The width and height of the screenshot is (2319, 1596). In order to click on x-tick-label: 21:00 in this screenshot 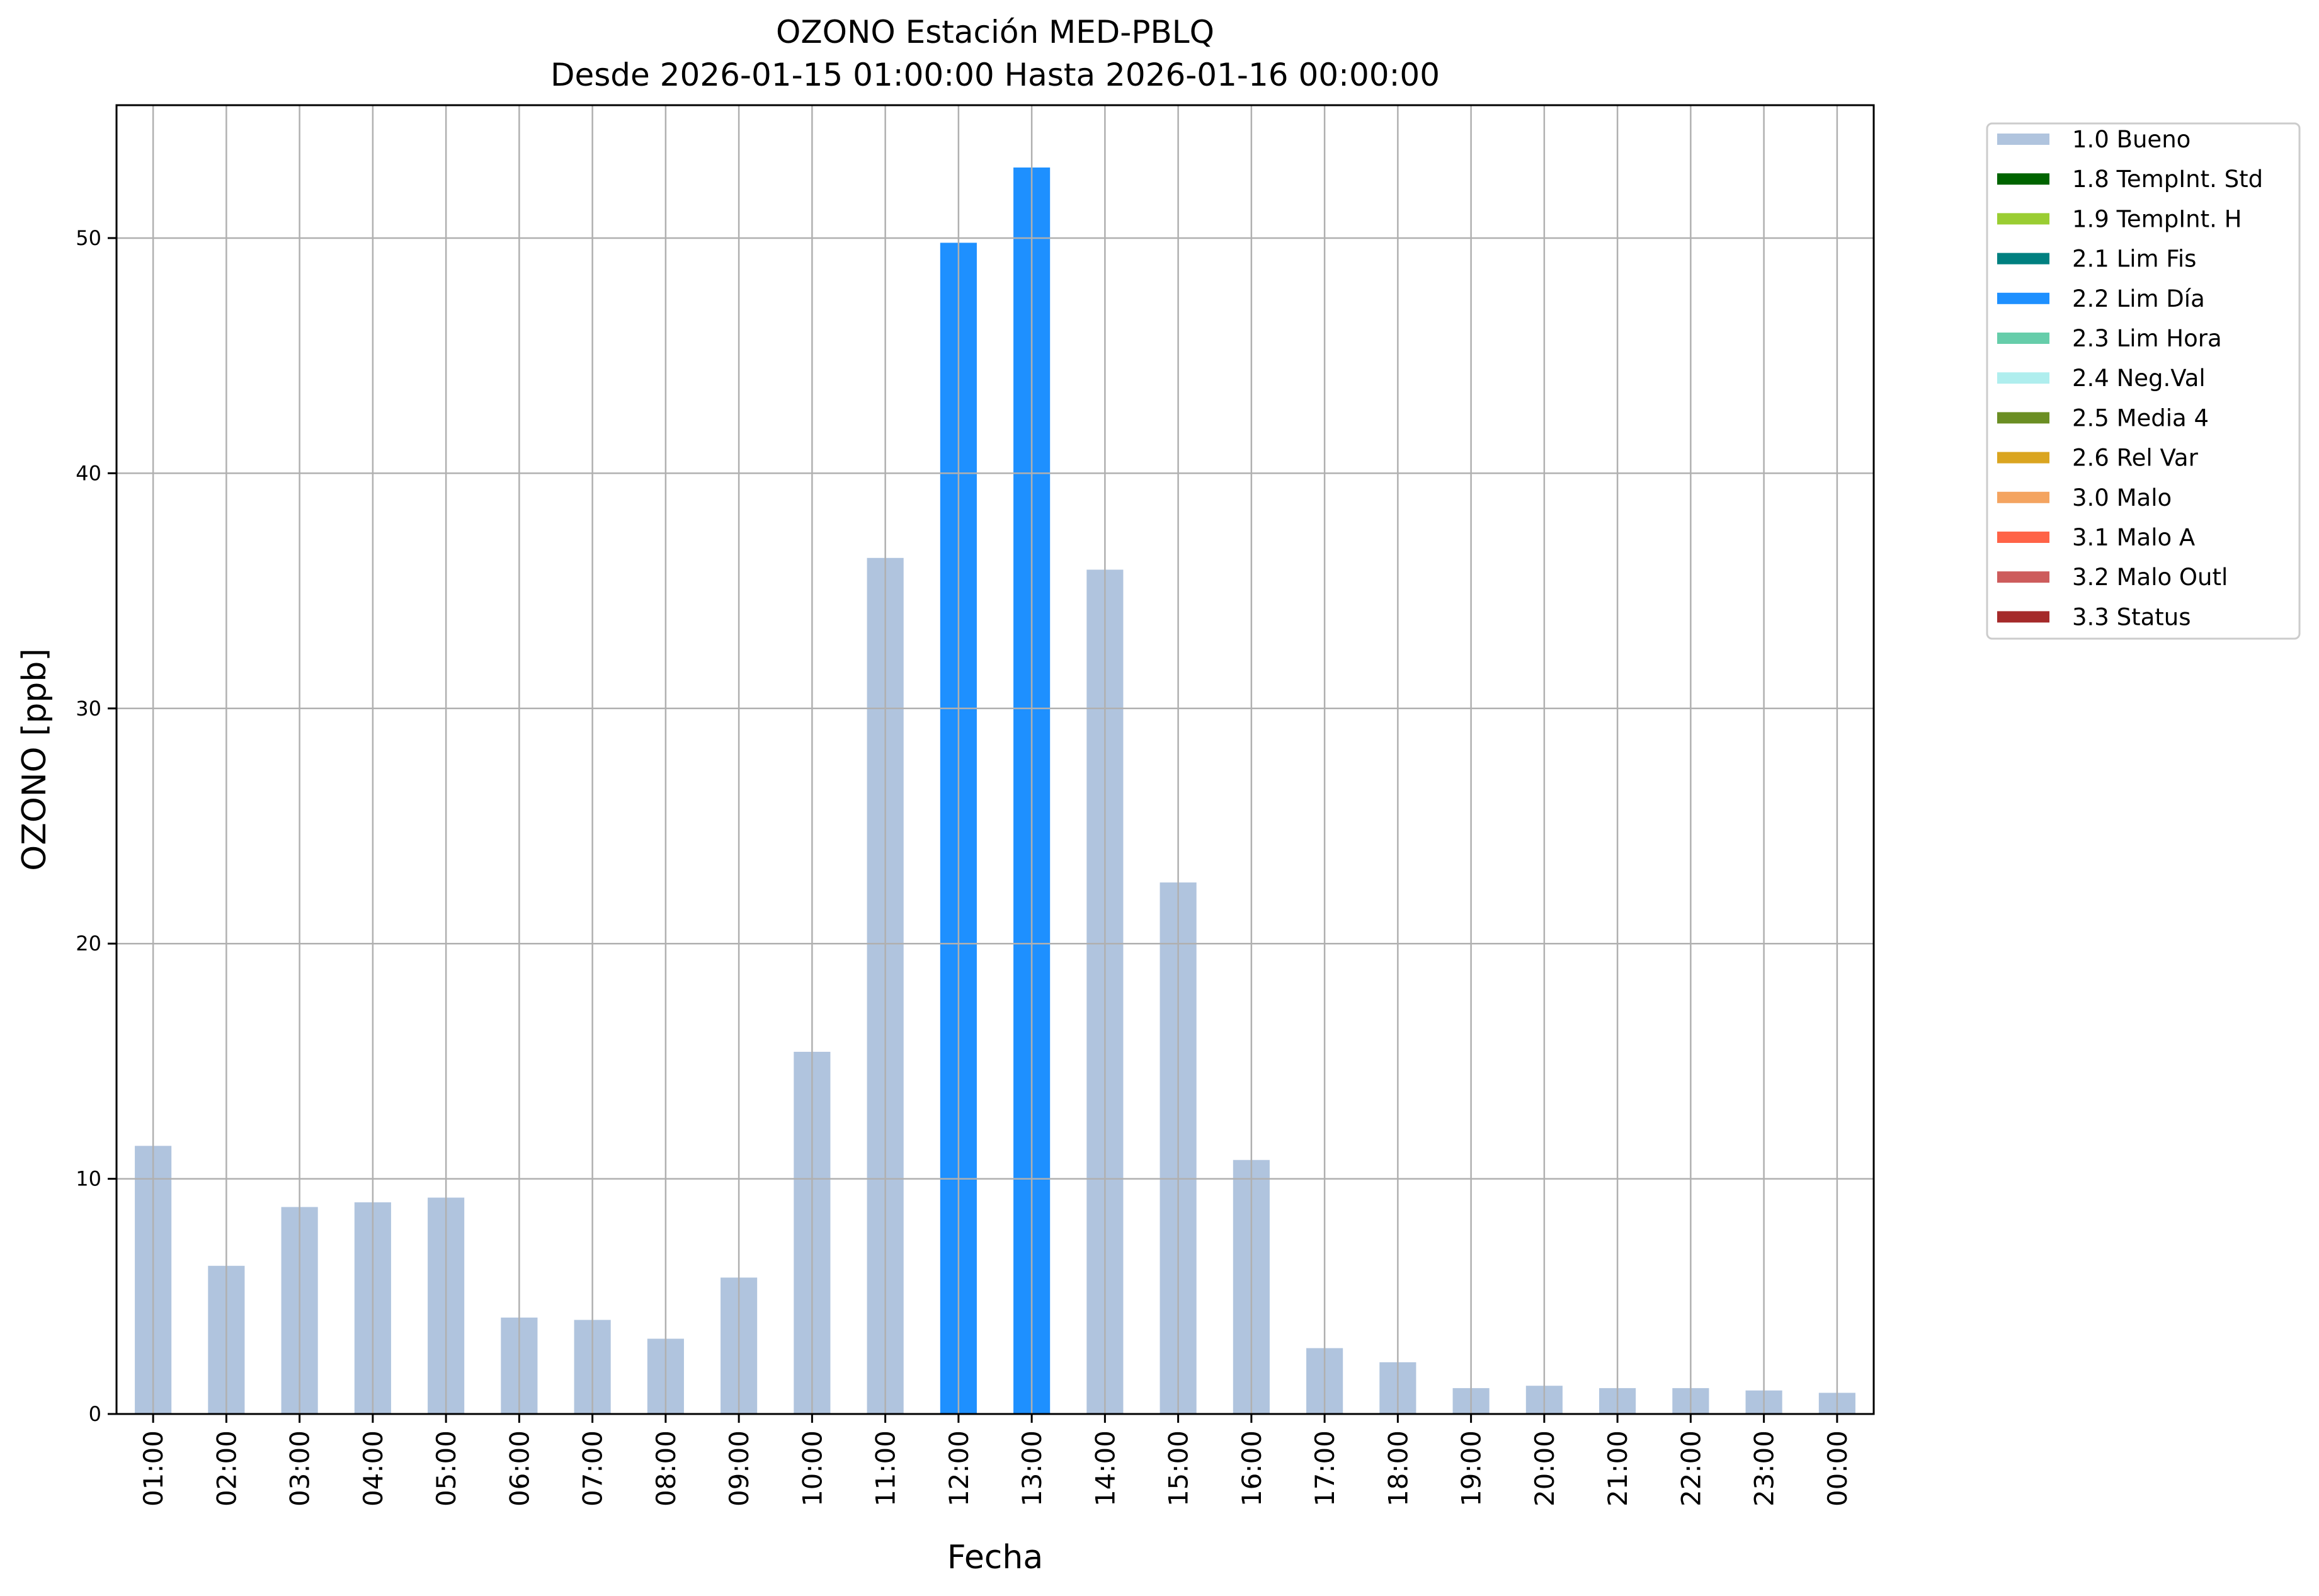, I will do `click(1617, 1468)`.